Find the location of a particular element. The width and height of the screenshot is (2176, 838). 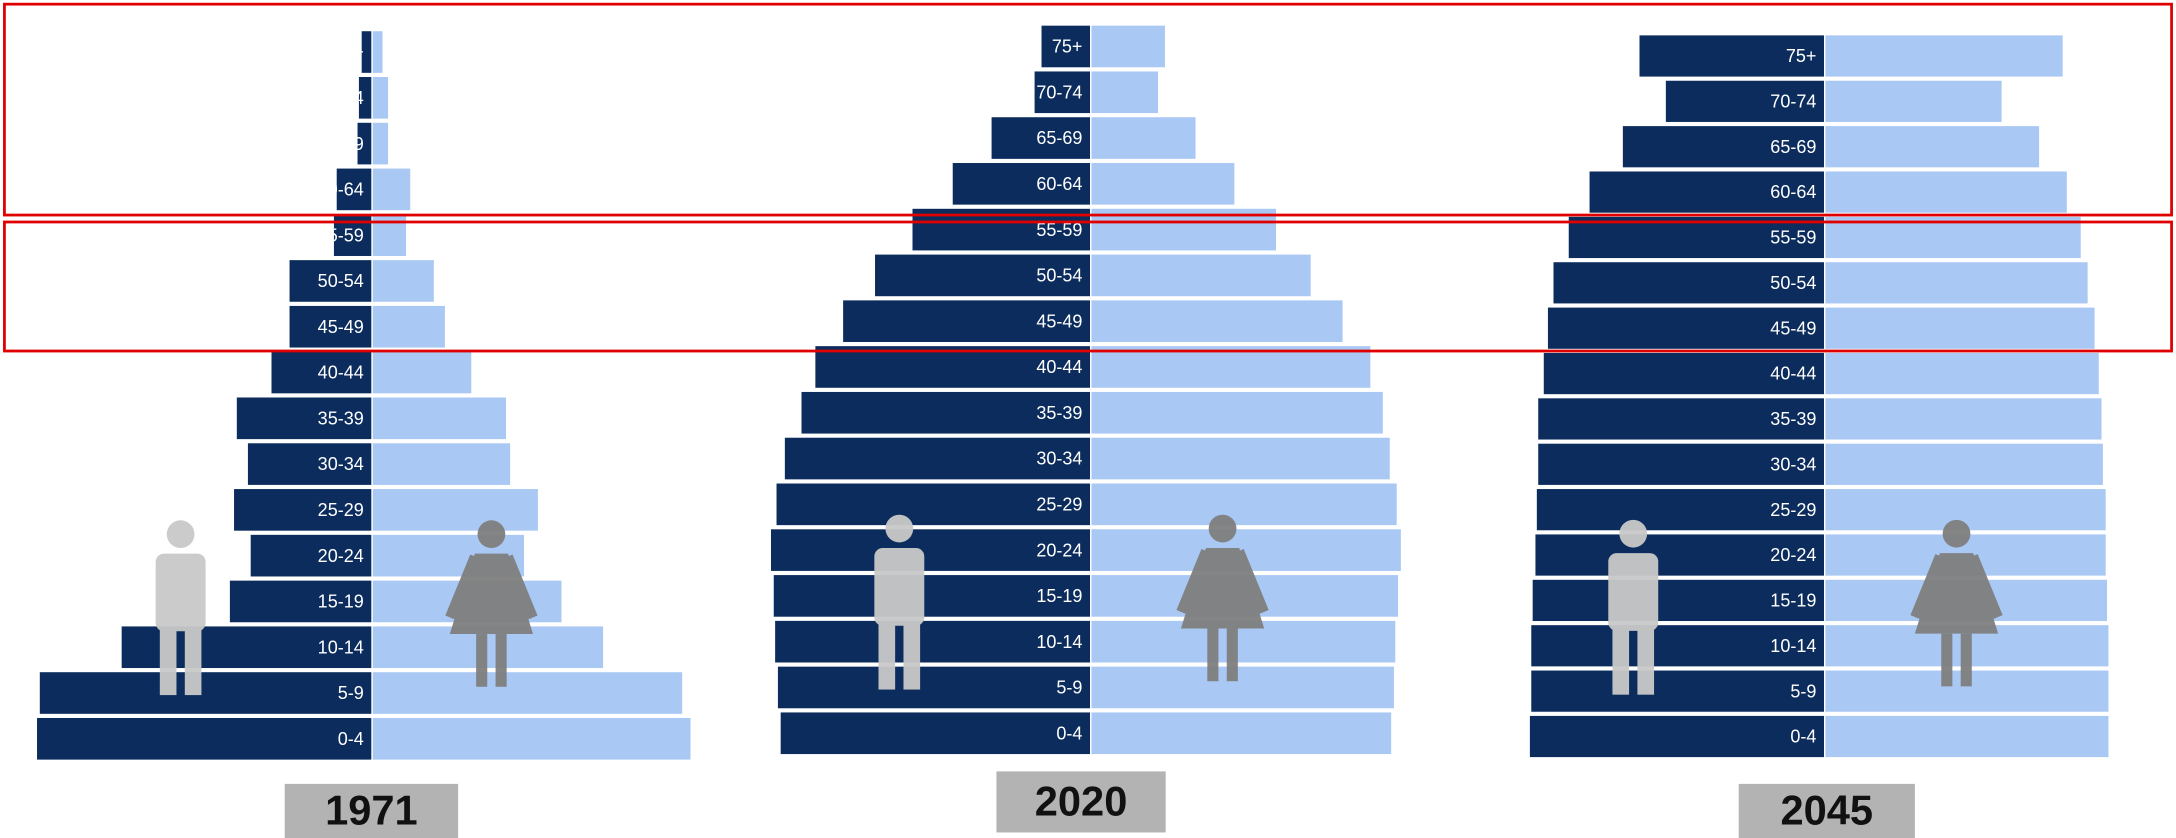

year-label: 2020 is located at coordinates (1081, 801).